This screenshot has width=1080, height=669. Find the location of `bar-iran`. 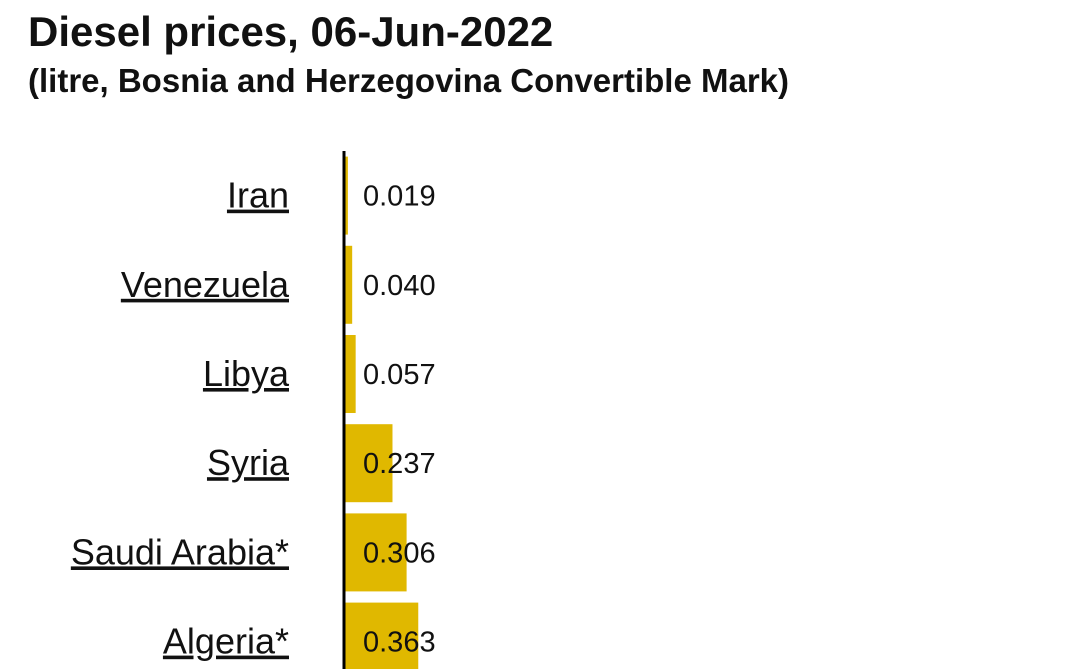

bar-iran is located at coordinates (346, 195).